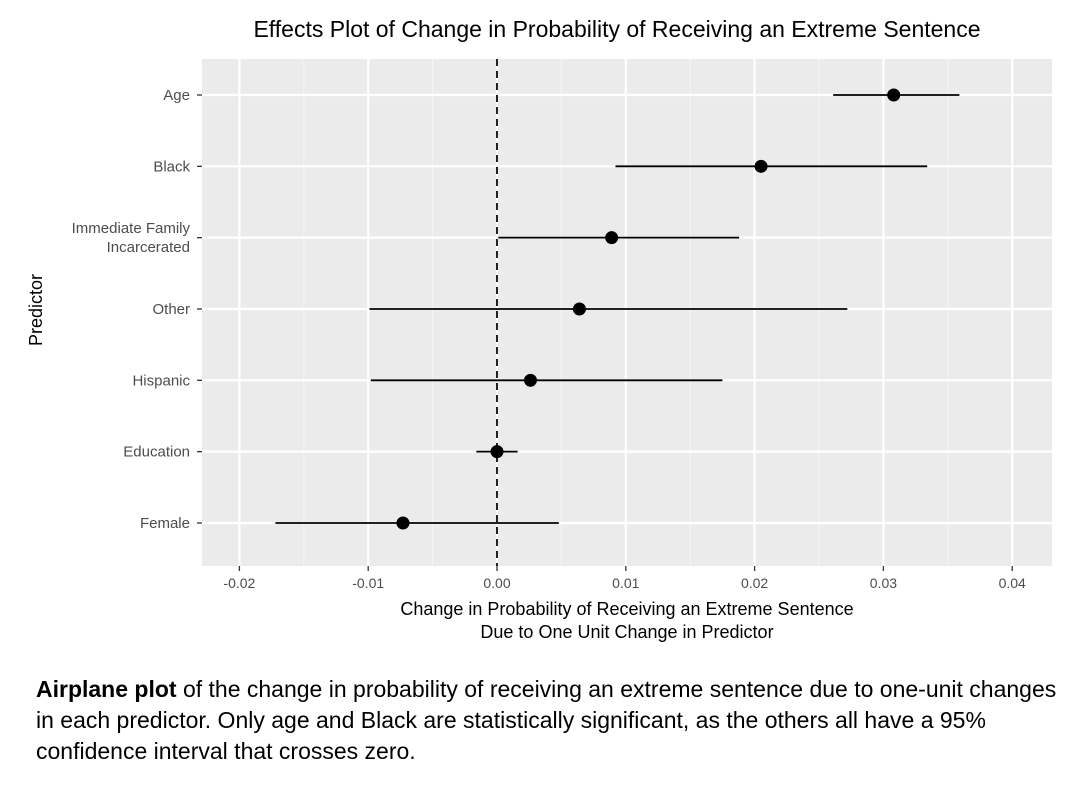 The image size is (1088, 790). I want to click on x-tick-label: 0.04, so click(1012, 583).